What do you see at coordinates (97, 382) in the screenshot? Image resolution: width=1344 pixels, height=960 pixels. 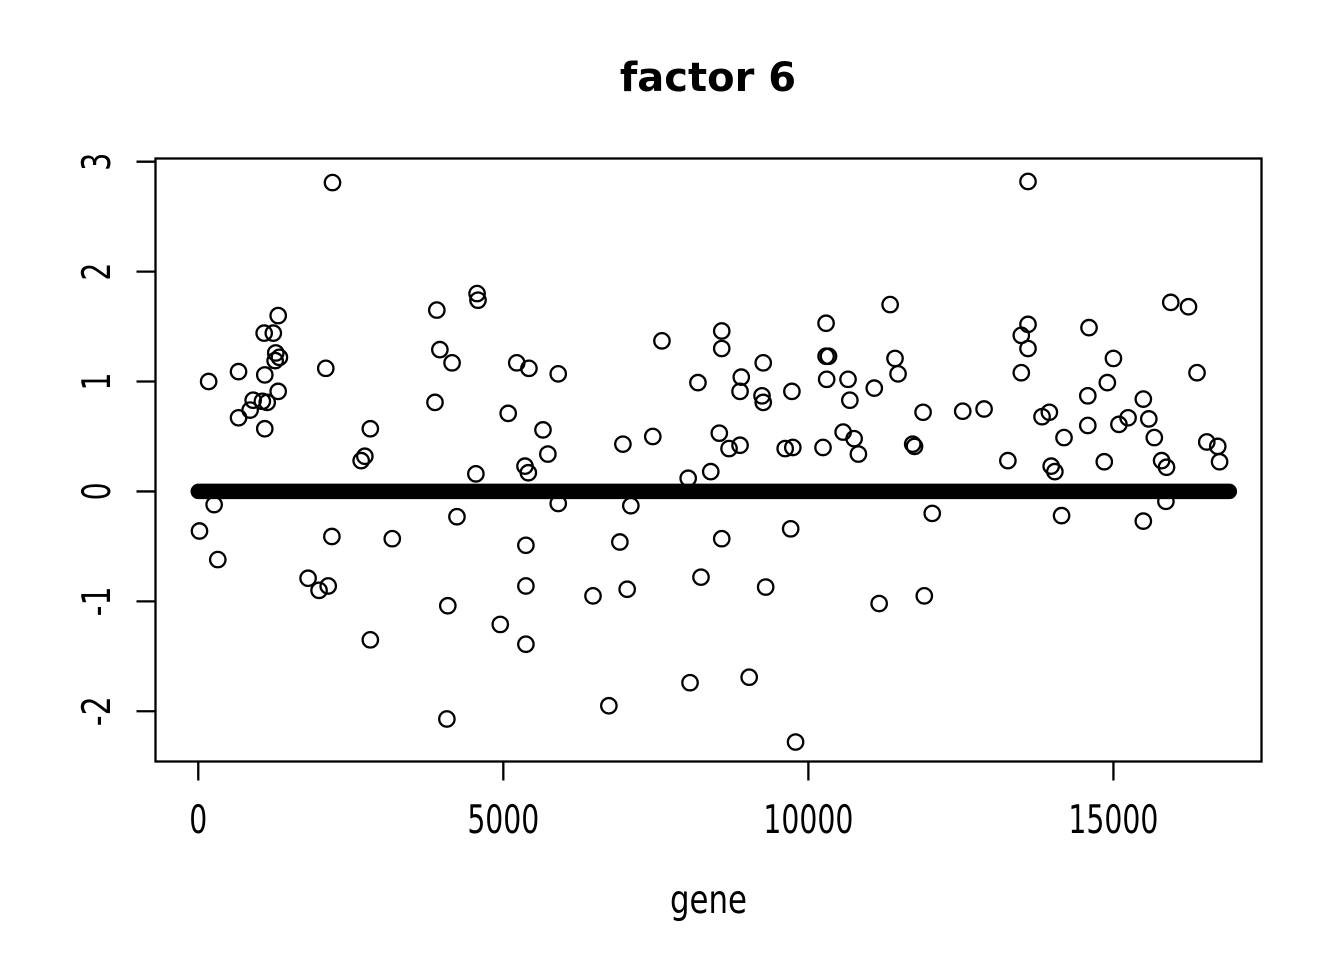 I see `y-tick-label: 1` at bounding box center [97, 382].